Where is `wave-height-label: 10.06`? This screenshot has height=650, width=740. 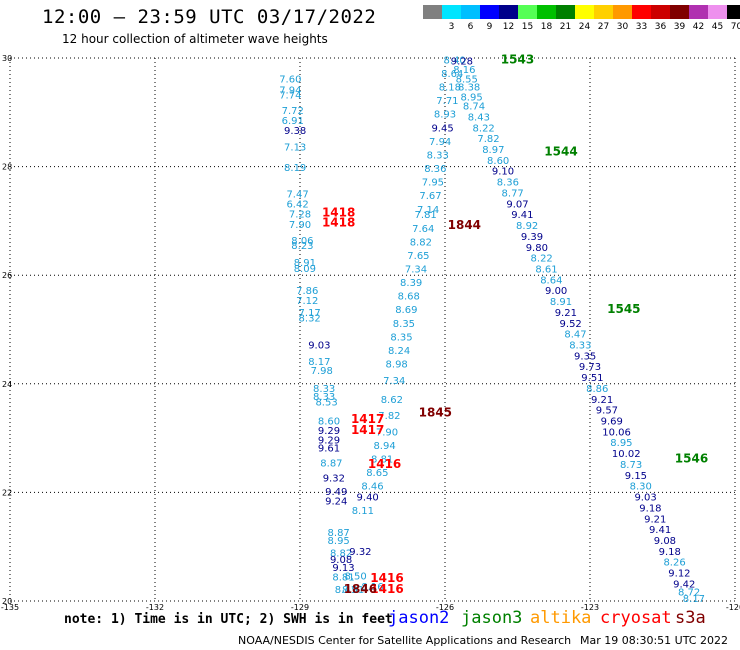
wave-height-label: 10.06 is located at coordinates (616, 432).